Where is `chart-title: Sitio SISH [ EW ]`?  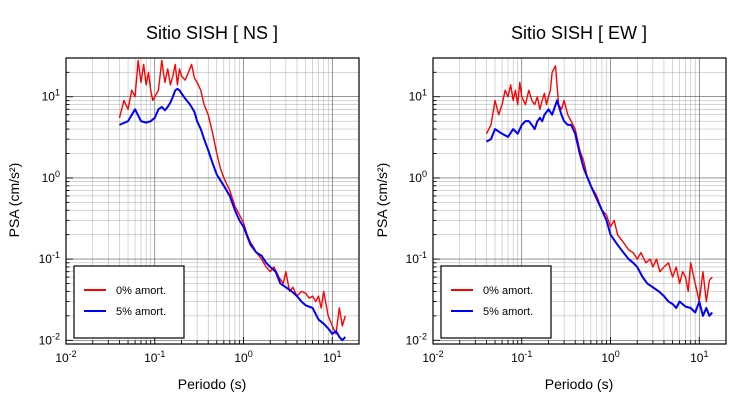
chart-title: Sitio SISH [ EW ] is located at coordinates (579, 33).